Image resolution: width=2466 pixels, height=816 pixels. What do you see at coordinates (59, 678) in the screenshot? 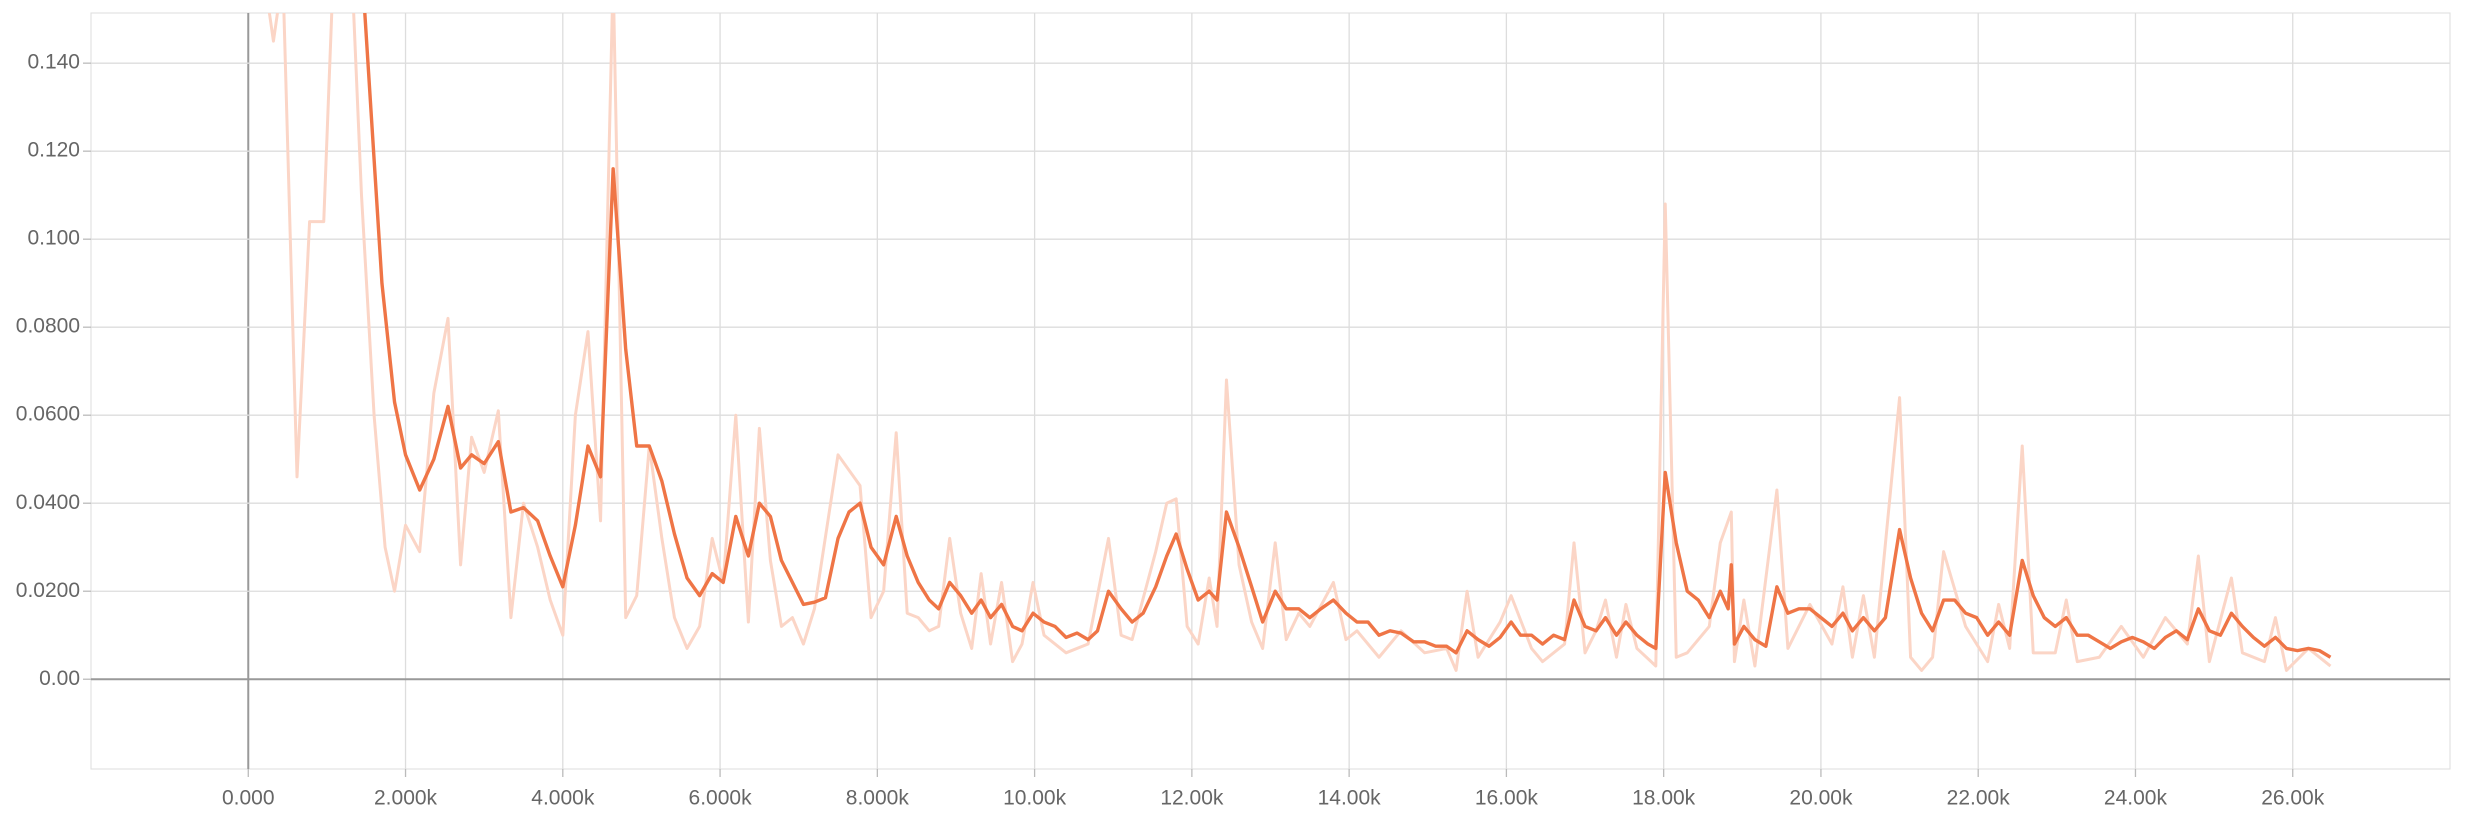
I see `y-tick-label: 0.00` at bounding box center [59, 678].